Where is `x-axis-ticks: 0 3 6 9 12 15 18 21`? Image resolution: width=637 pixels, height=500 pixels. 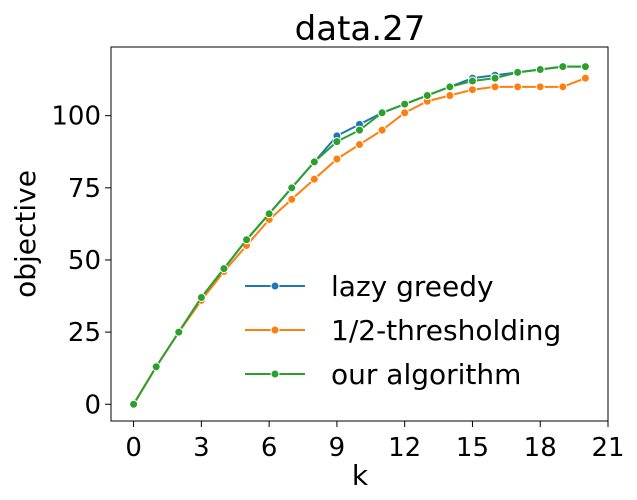
x-axis-ticks: 0 3 6 9 12 15 18 21 is located at coordinates (375, 442).